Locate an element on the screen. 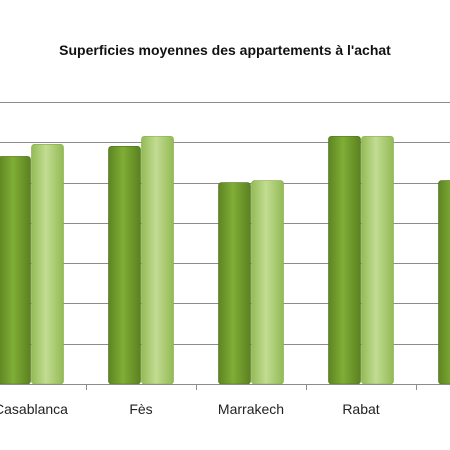 This screenshot has width=450, height=450. category-label: Marrakech is located at coordinates (251, 409).